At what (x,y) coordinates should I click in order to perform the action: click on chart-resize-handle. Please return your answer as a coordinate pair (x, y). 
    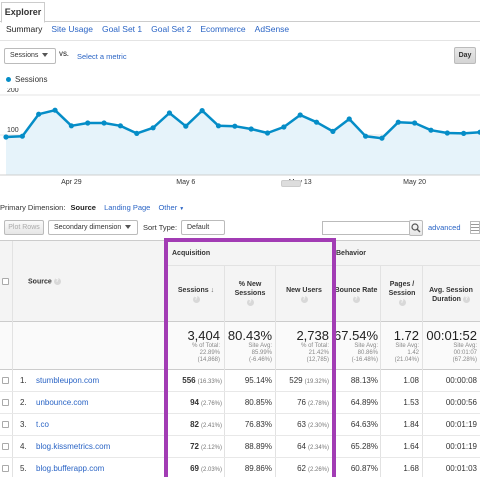
    Looking at the image, I should click on (291, 183).